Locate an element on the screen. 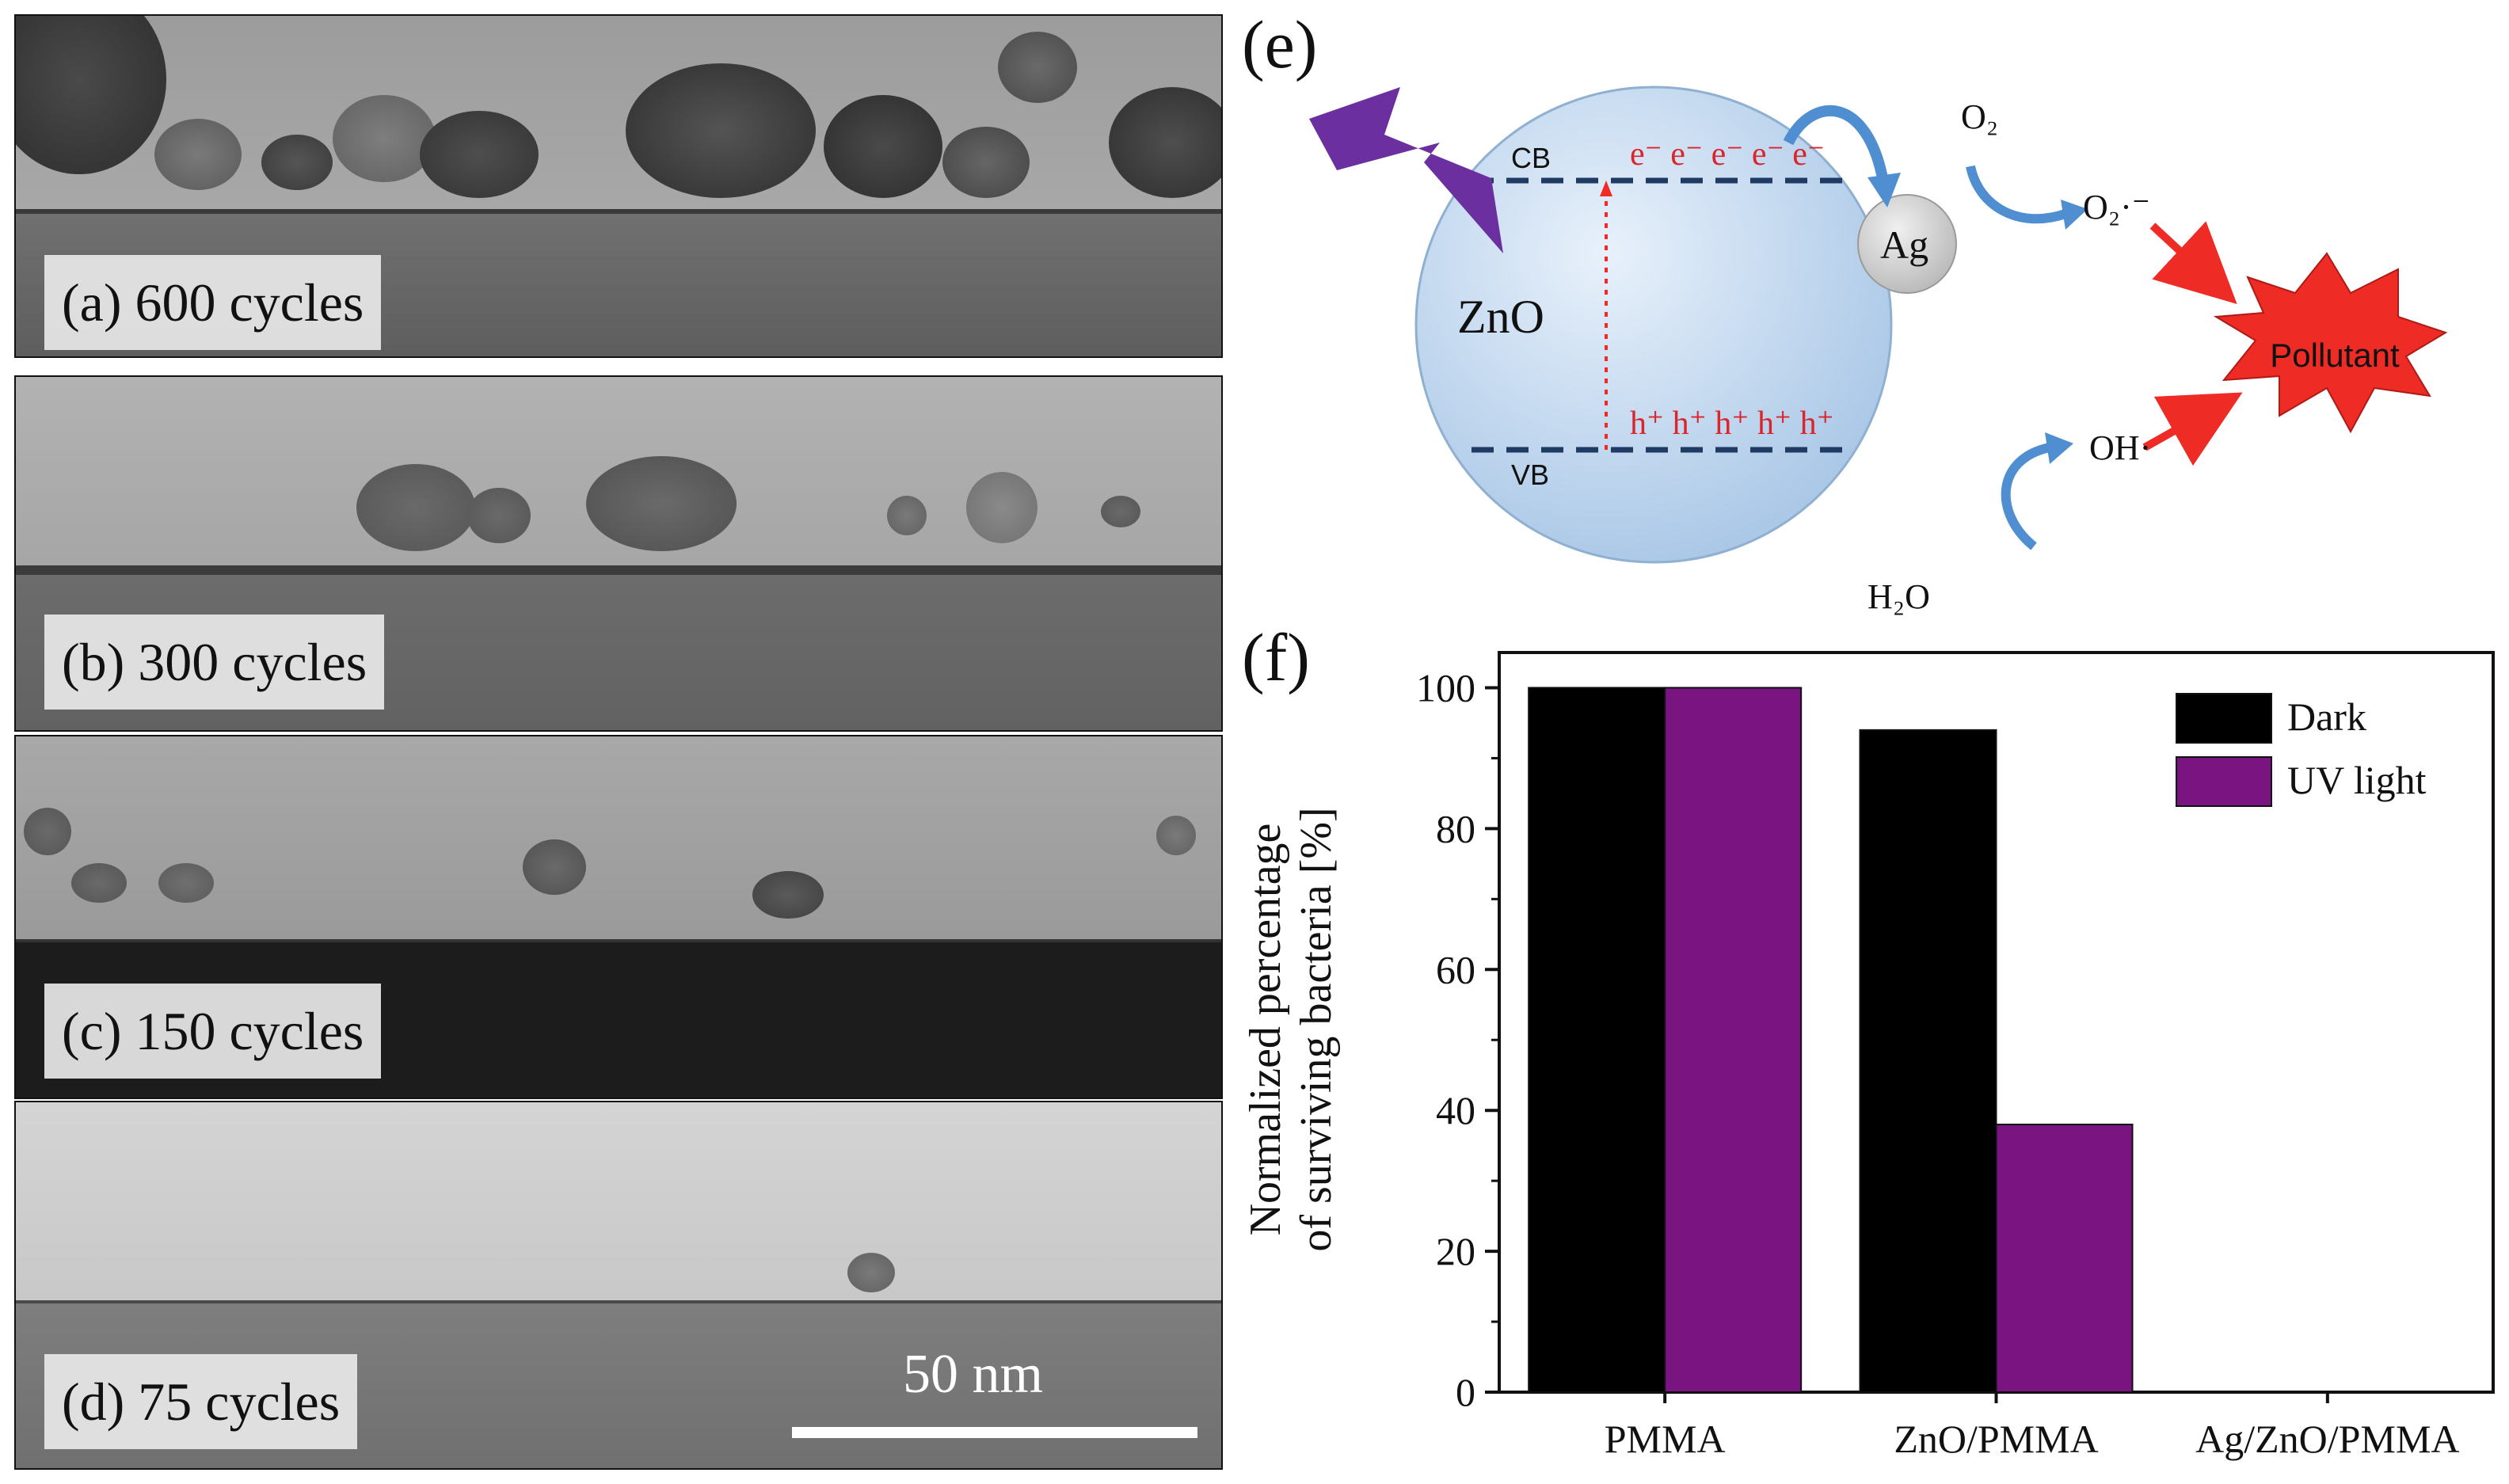 Image resolution: width=2509 pixels, height=1484 pixels. electron-transfer-arrow is located at coordinates (1836, 145).